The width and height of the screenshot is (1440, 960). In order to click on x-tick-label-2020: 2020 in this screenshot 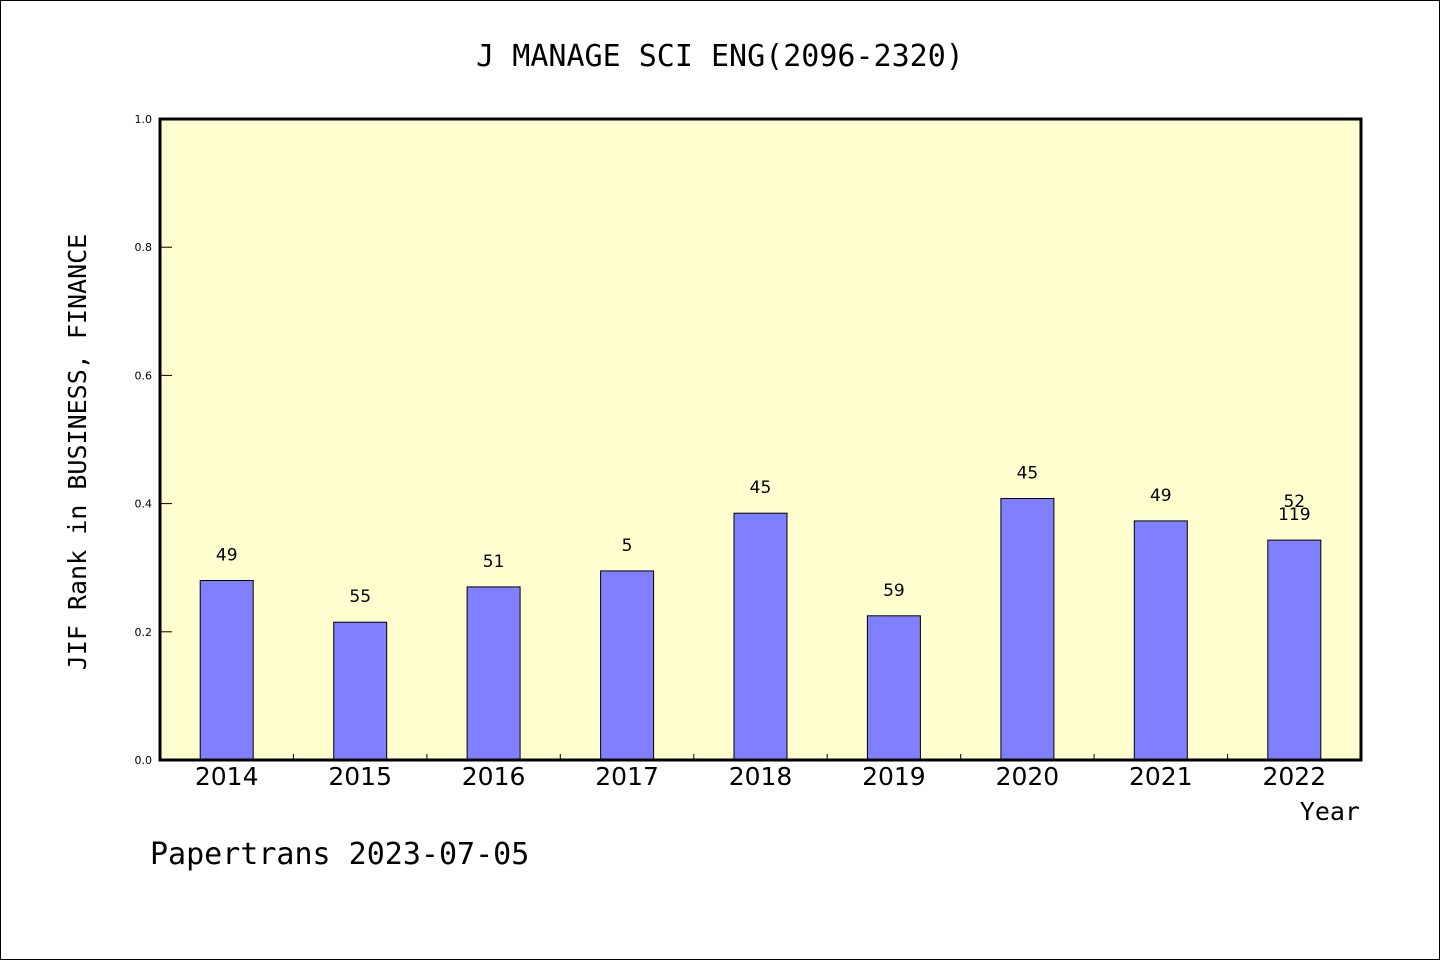, I will do `click(1028, 776)`.